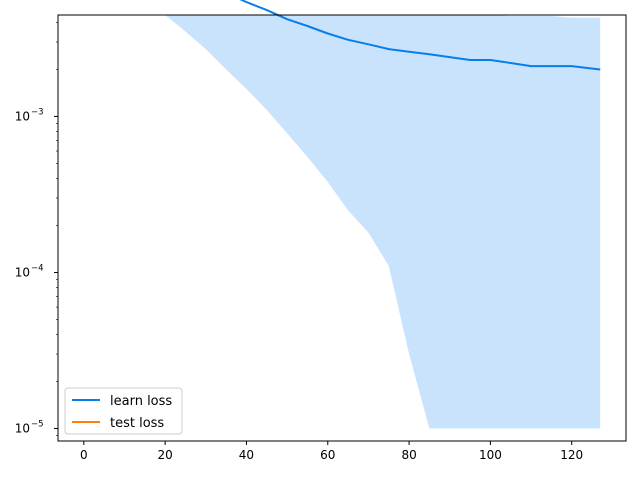  What do you see at coordinates (164, 455) in the screenshot?
I see `x-tick-label: 20` at bounding box center [164, 455].